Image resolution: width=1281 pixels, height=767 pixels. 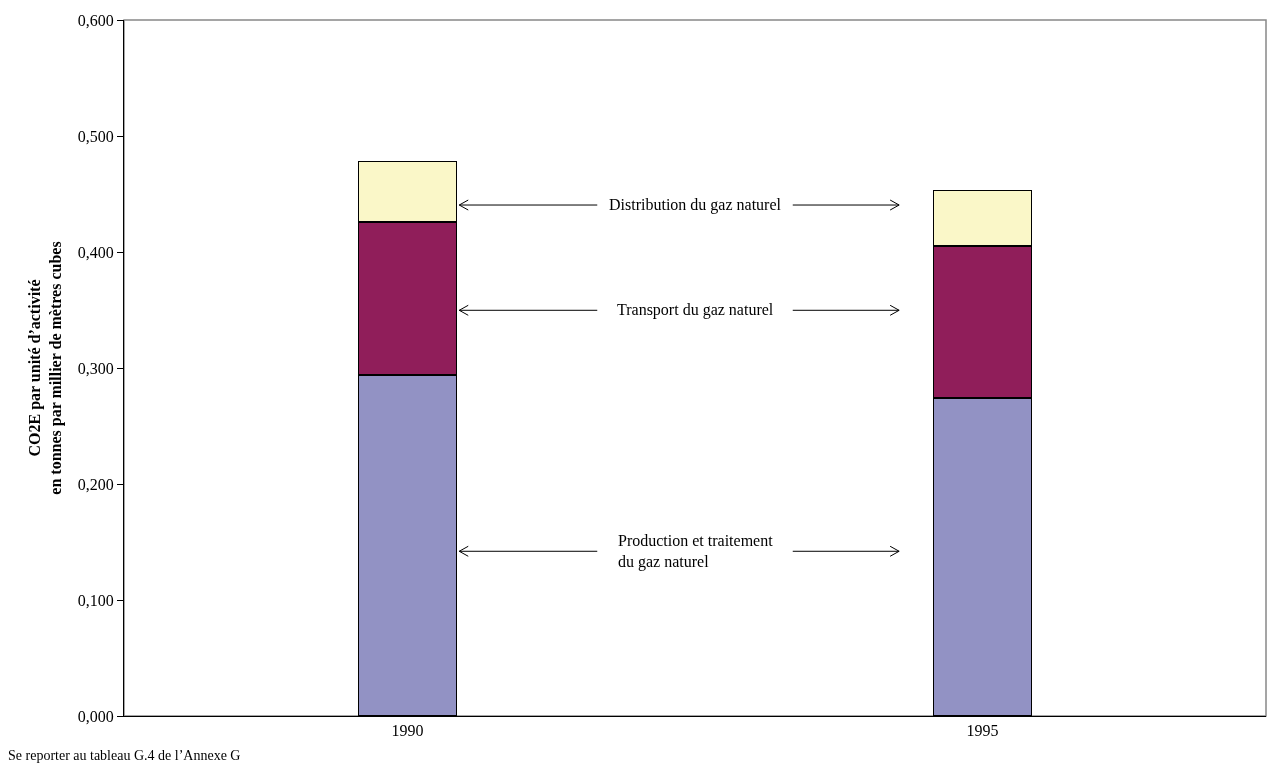 What do you see at coordinates (695, 310) in the screenshot?
I see `text: Transport du gaz naturel` at bounding box center [695, 310].